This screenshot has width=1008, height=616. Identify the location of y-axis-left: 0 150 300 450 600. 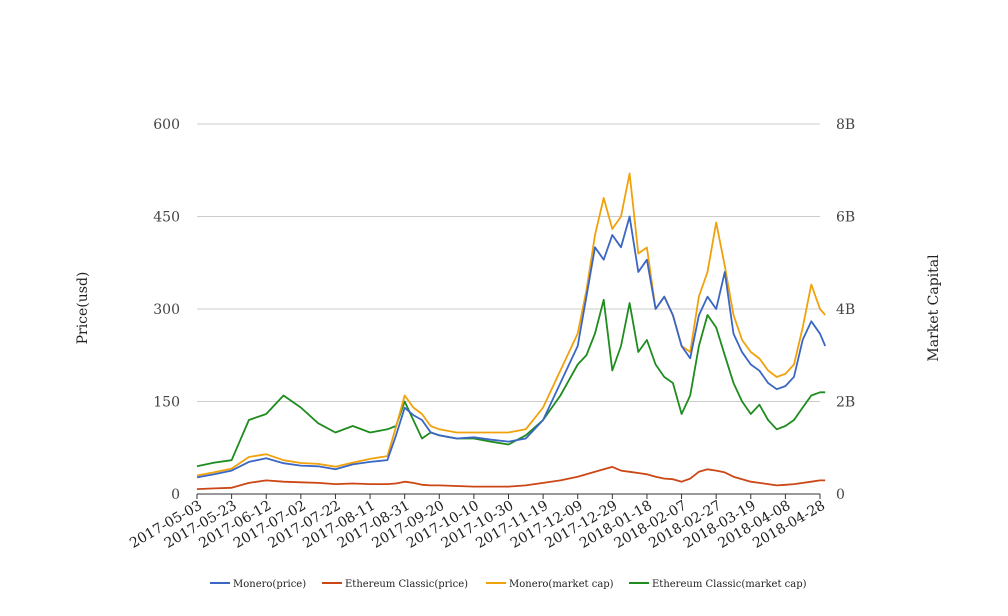
(166, 310).